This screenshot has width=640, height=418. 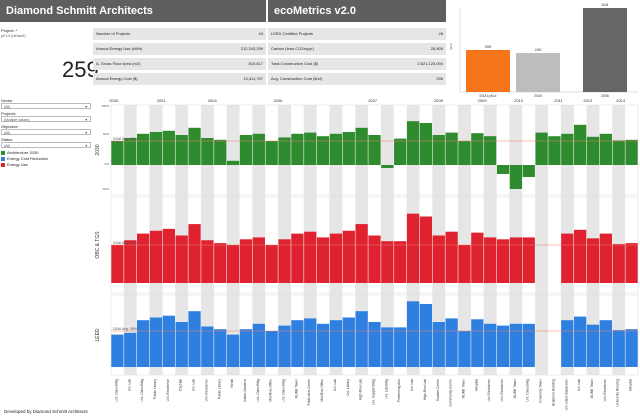 What do you see at coordinates (213, 100) in the screenshot?
I see `year-label: 2004` at bounding box center [213, 100].